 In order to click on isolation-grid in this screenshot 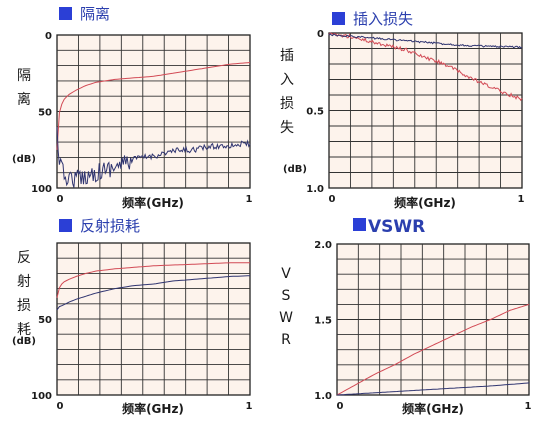, I will do `click(153, 111)`.